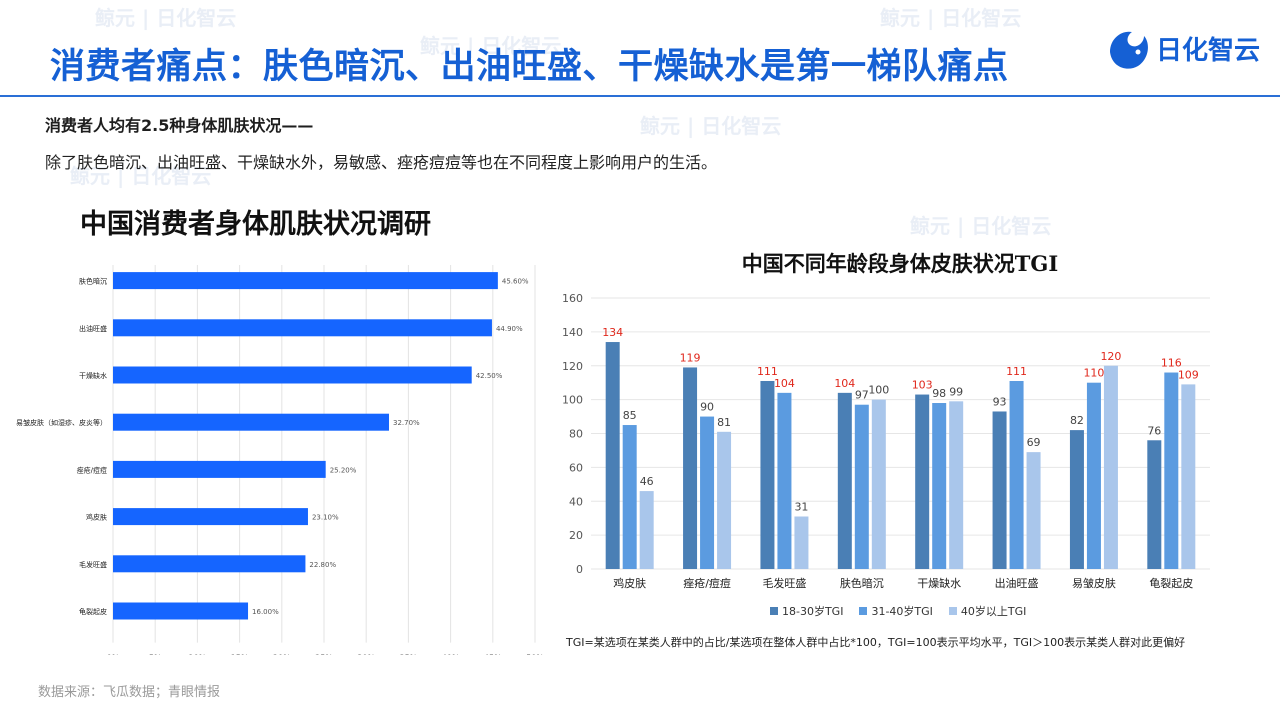  What do you see at coordinates (690, 357) in the screenshot?
I see `data-label: 119` at bounding box center [690, 357].